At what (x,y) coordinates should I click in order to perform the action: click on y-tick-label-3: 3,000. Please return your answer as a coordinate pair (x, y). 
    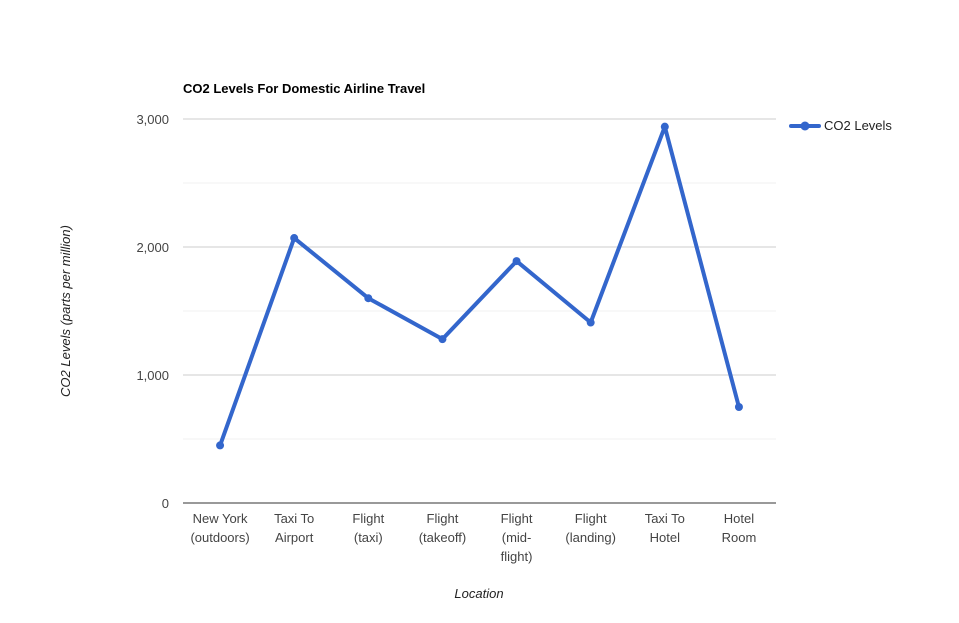
    Looking at the image, I should click on (152, 119).